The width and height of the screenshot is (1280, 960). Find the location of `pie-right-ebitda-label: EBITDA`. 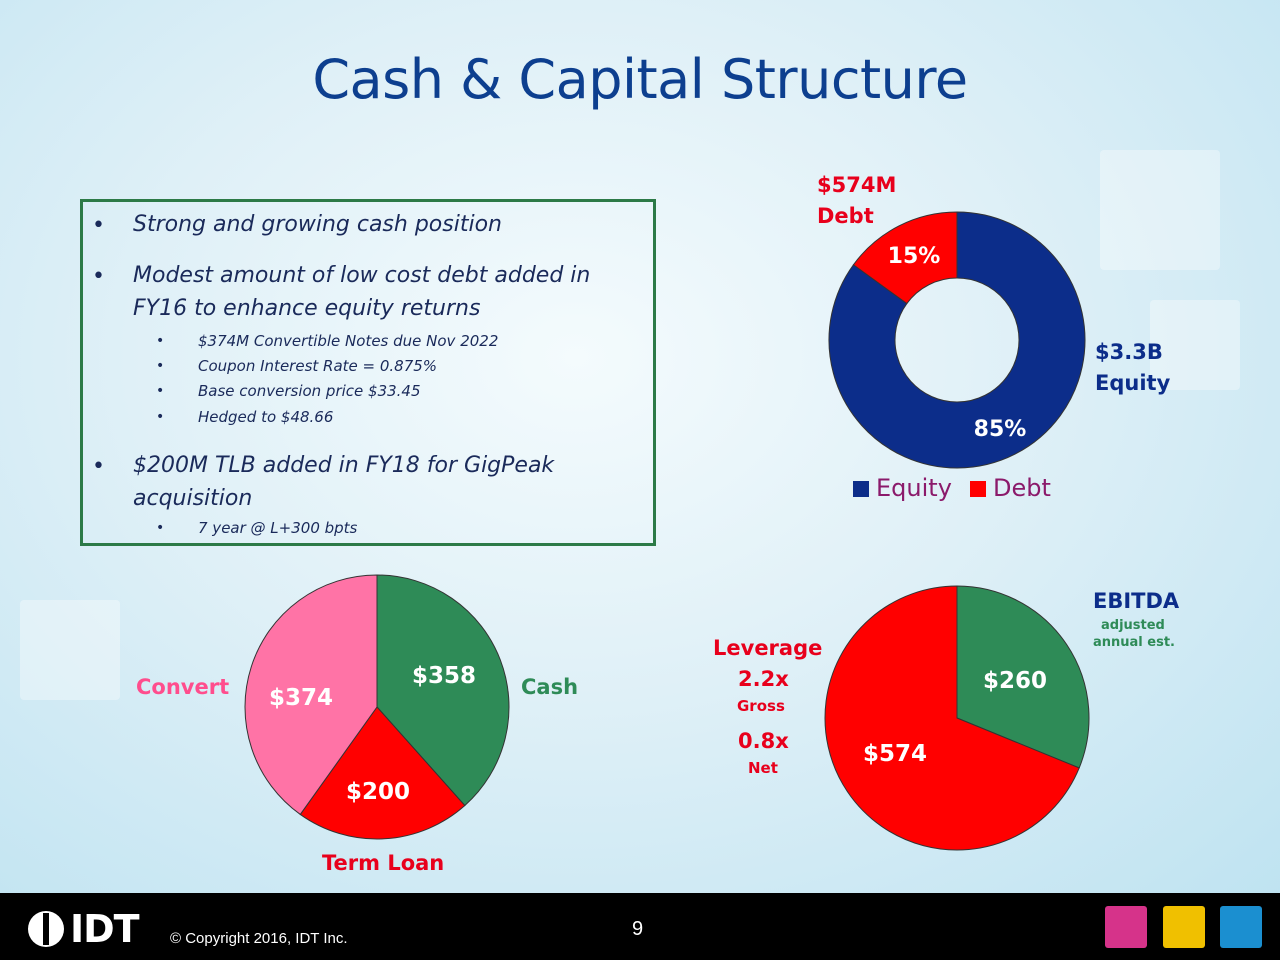

pie-right-ebitda-label: EBITDA is located at coordinates (1136, 601).